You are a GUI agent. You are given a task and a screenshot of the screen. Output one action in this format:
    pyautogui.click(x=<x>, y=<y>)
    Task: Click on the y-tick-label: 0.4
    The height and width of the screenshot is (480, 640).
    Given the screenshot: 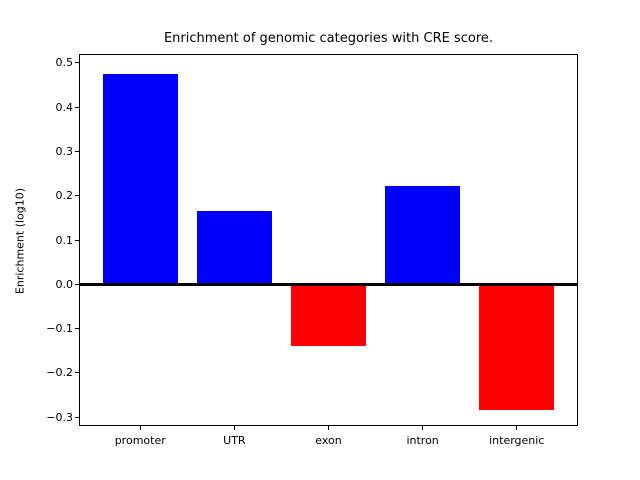 What is the action you would take?
    pyautogui.click(x=64, y=107)
    